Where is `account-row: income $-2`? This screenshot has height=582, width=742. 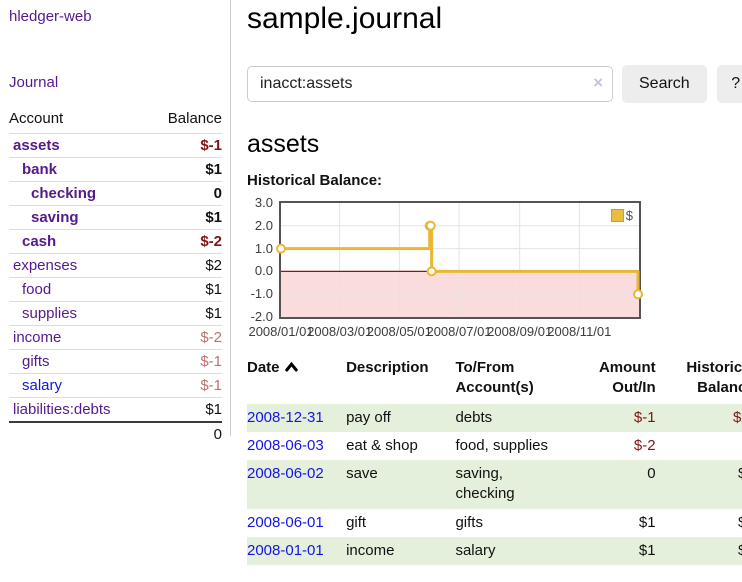
account-row: income $-2 is located at coordinates (115, 337).